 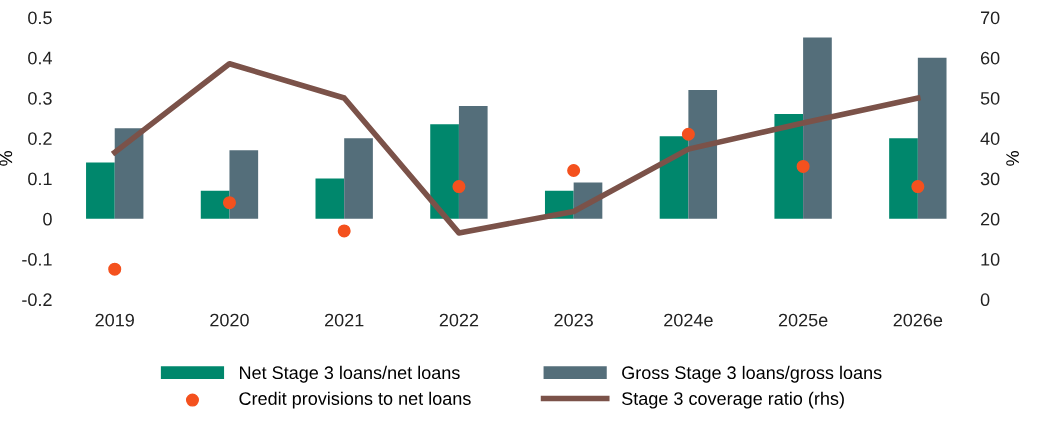 I want to click on y2-tick-label: 60, so click(x=990, y=58).